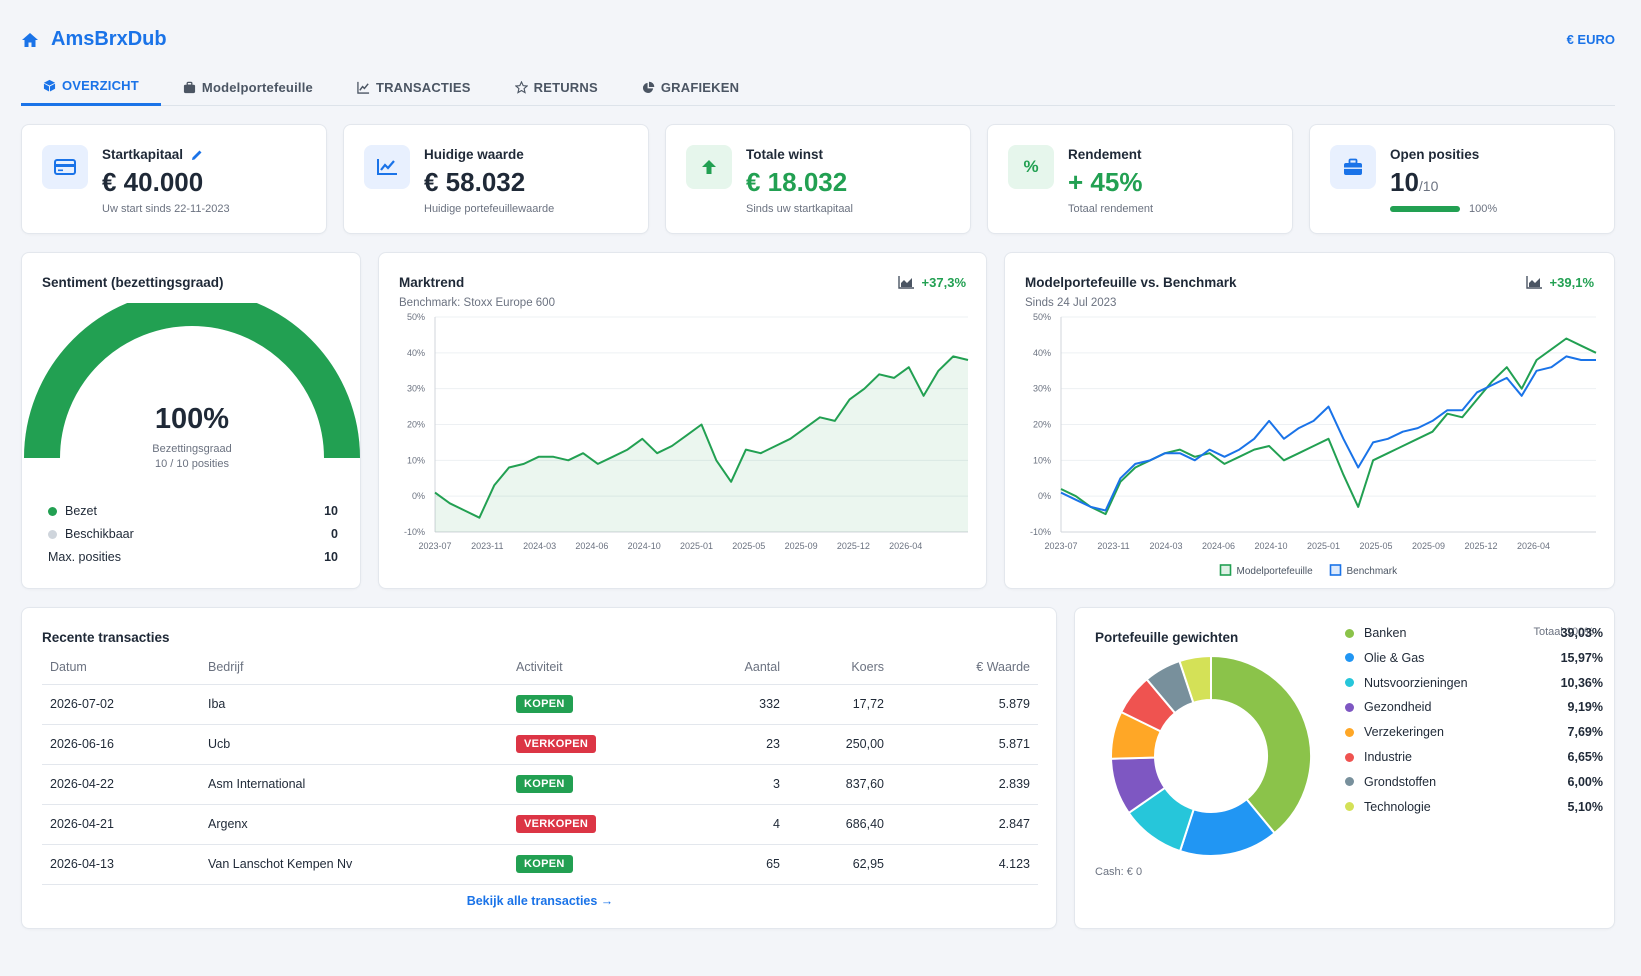 Image resolution: width=1641 pixels, height=976 pixels. Describe the element at coordinates (121, 704) in the screenshot. I see `cell-datum: 2026-07-02` at that location.